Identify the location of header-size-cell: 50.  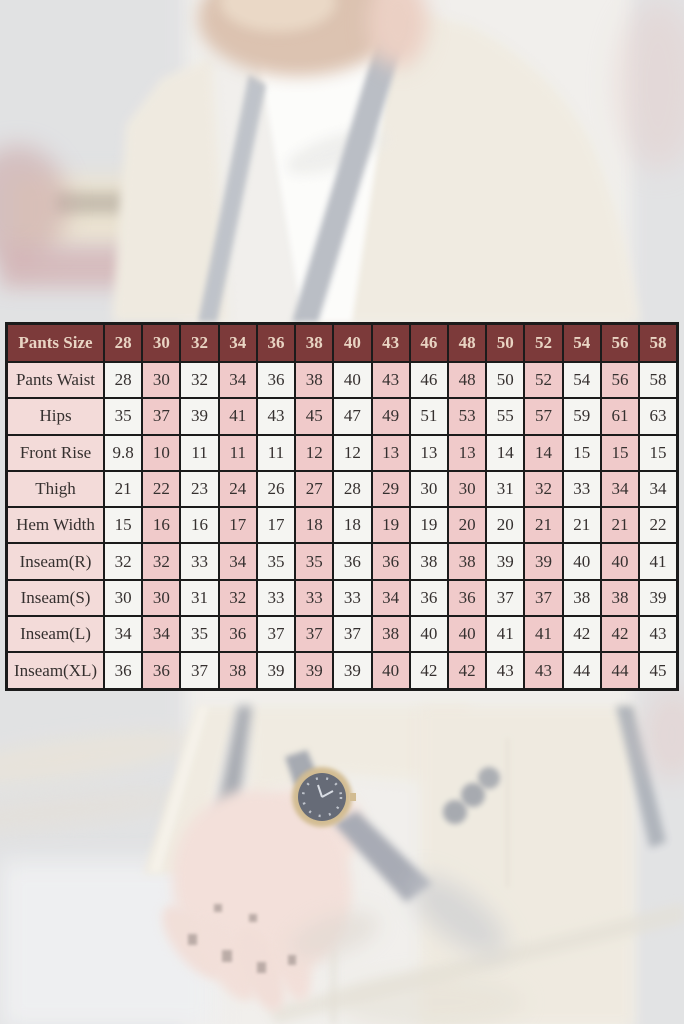
(505, 342).